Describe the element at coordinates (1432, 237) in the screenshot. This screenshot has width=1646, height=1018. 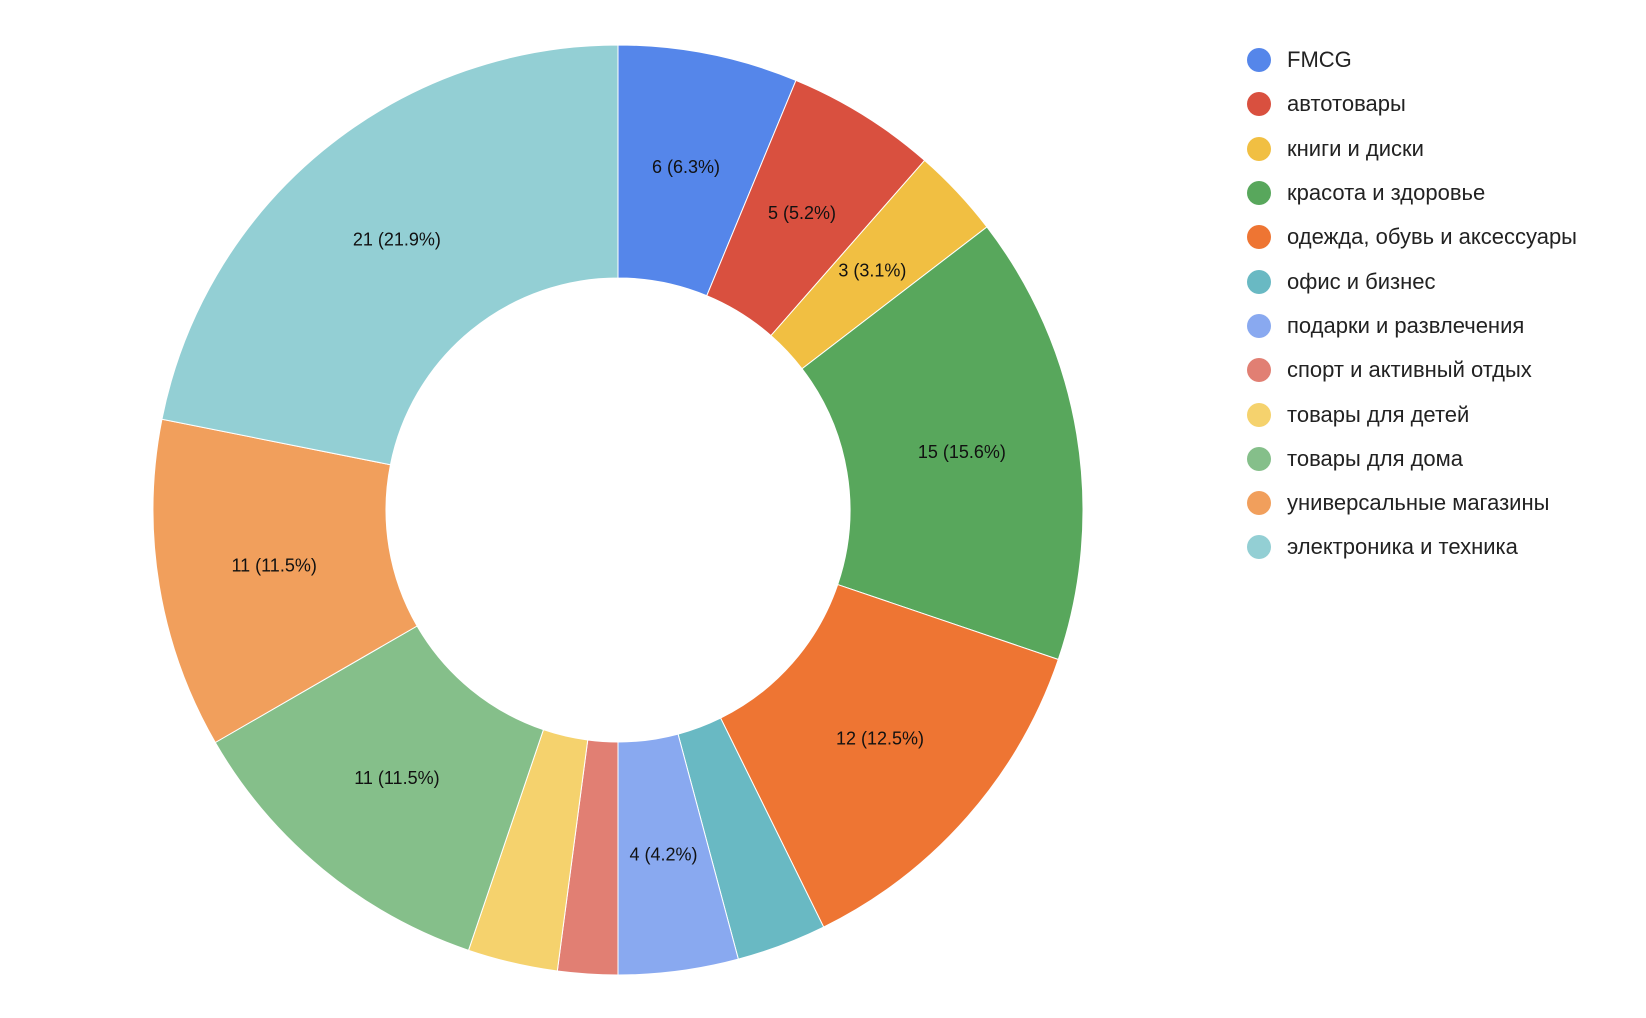
I see `legend-label: одежда, обувь и аксессуары` at that location.